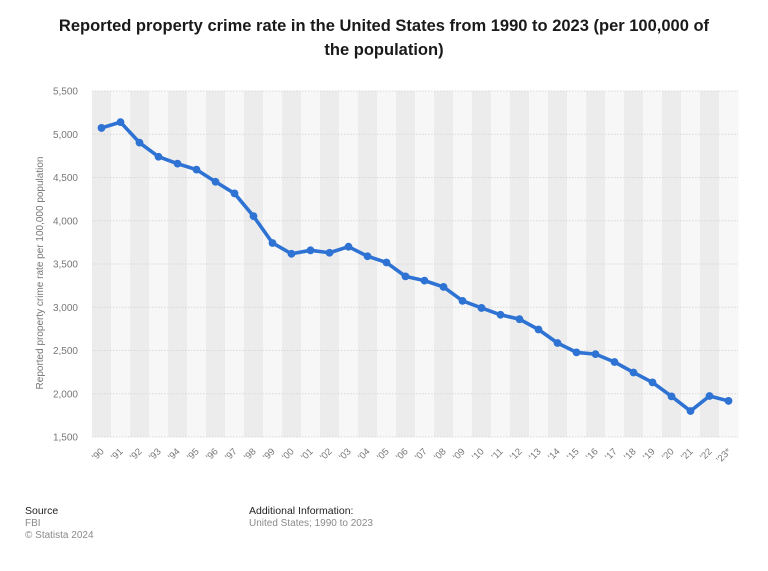 The image size is (768, 571). I want to click on y-tick-label: 3,000, so click(65, 308).